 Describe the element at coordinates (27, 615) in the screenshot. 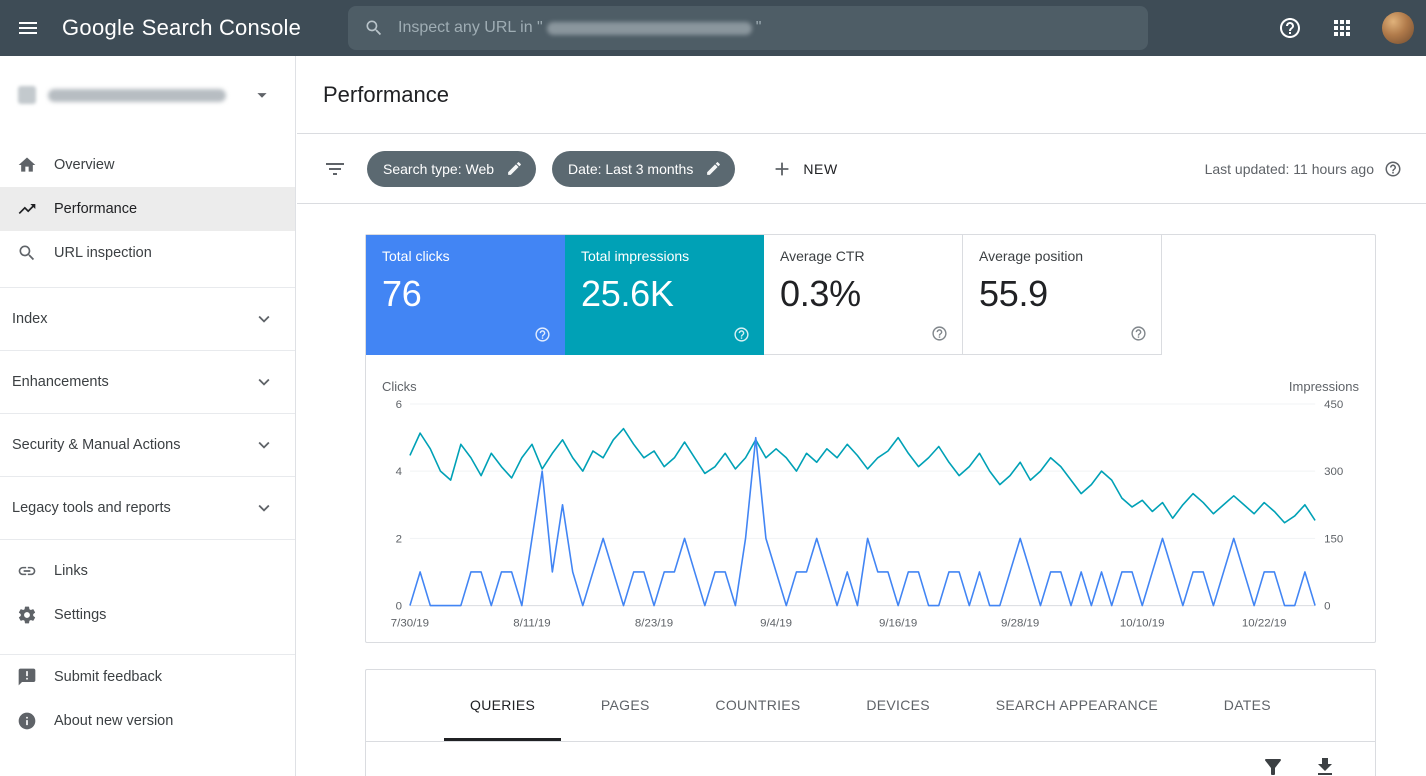

I see `settings-gear-icon` at that location.